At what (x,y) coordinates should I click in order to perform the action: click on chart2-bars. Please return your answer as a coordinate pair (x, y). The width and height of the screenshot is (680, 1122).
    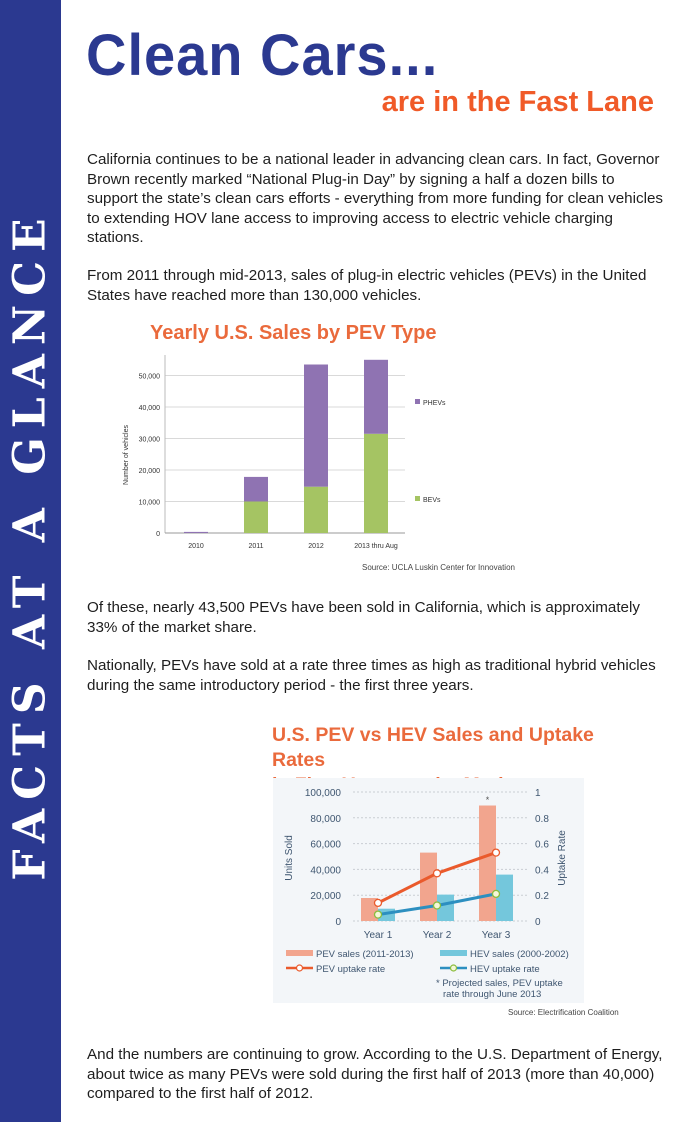
    Looking at the image, I should click on (437, 863).